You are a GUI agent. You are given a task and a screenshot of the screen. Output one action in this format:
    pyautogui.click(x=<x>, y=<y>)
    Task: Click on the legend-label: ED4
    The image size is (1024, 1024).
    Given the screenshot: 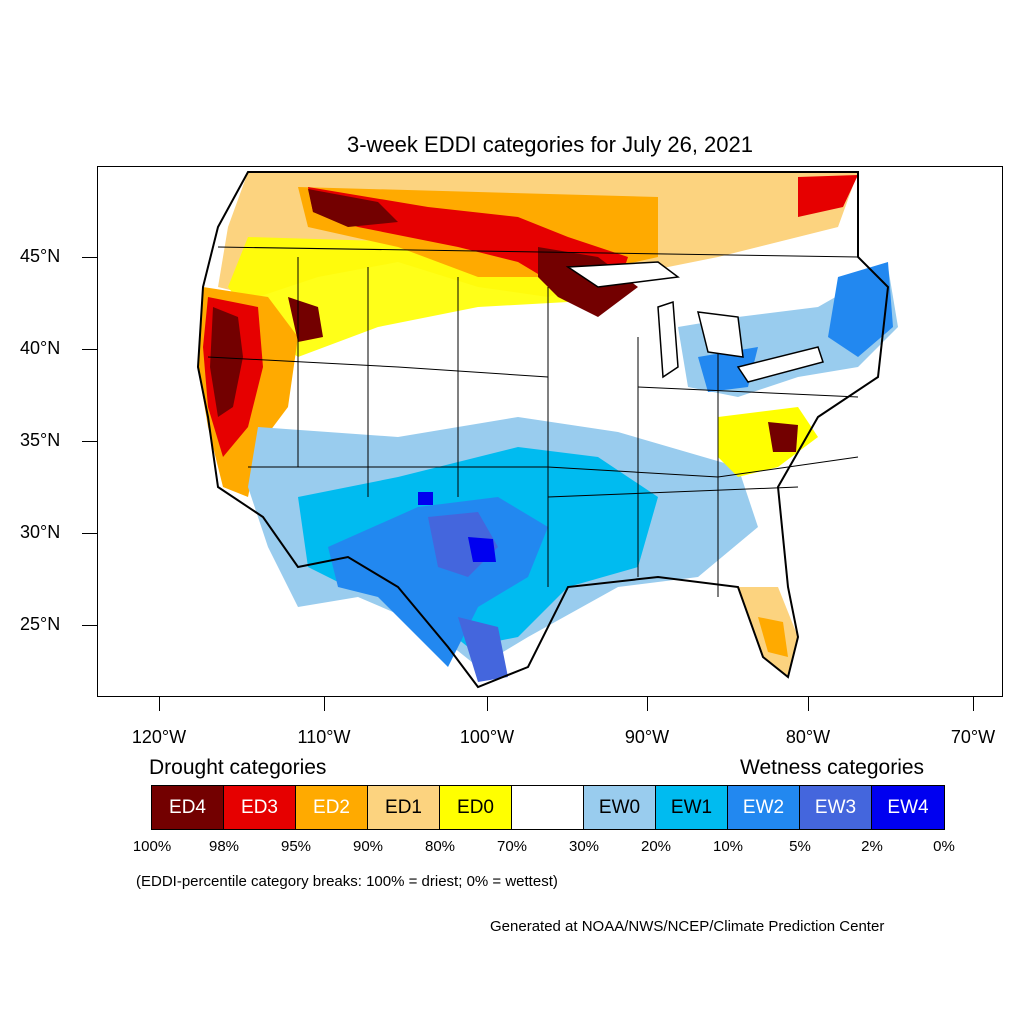 What is the action you would take?
    pyautogui.click(x=187, y=807)
    